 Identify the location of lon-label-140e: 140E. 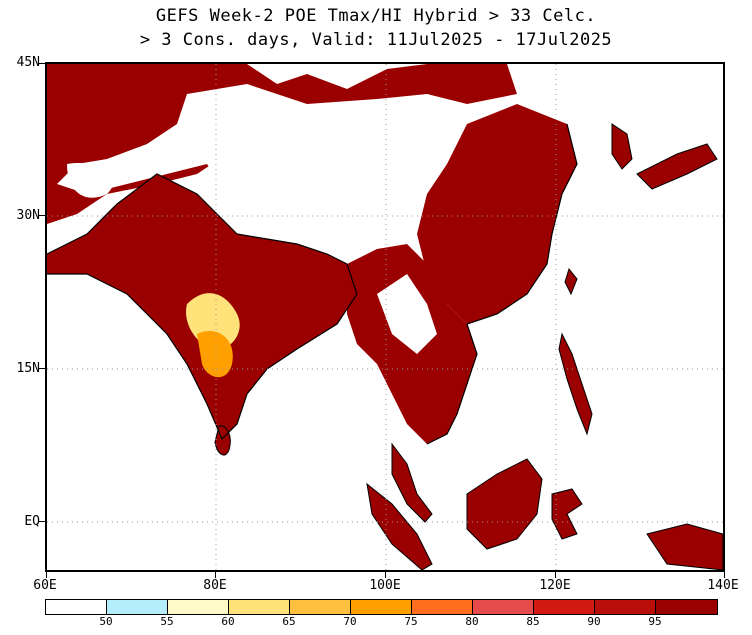
(723, 585).